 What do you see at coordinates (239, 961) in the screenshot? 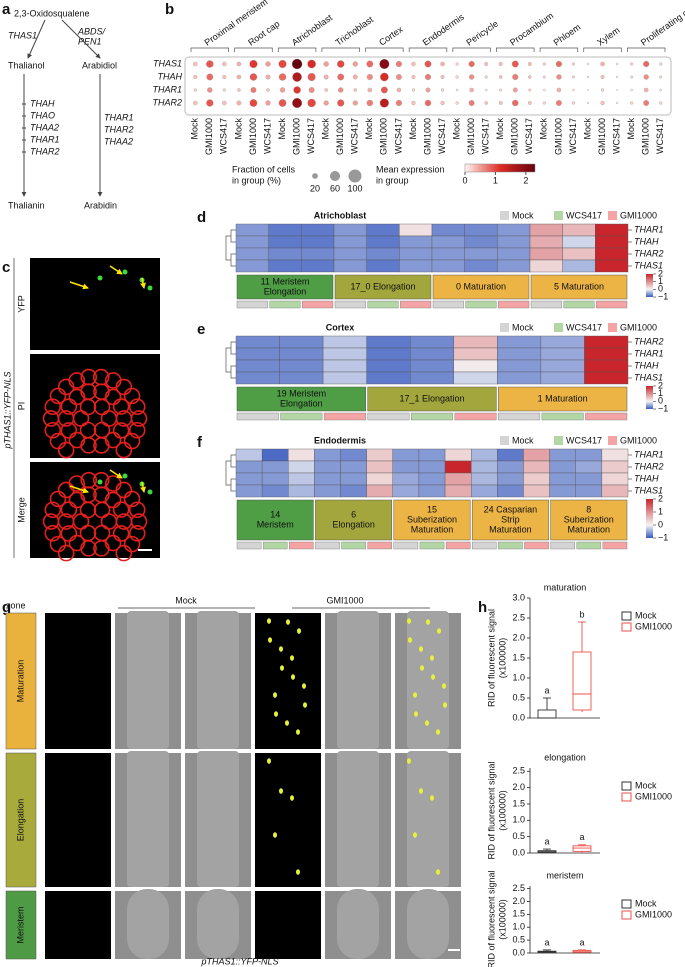
I see `construct-label: pTHAS1::YFP-NLS` at bounding box center [239, 961].